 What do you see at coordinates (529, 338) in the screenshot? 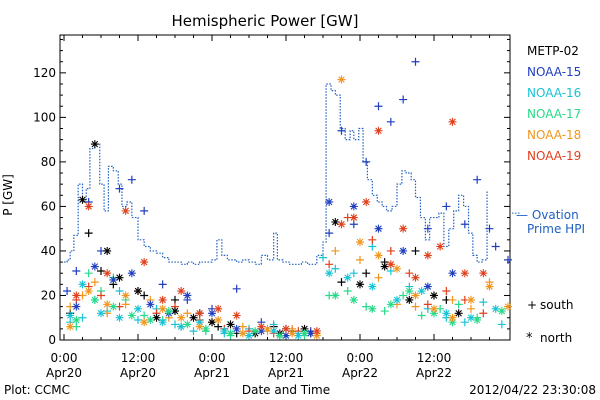
I see `asterisk-symbol-icon: *` at bounding box center [529, 338].